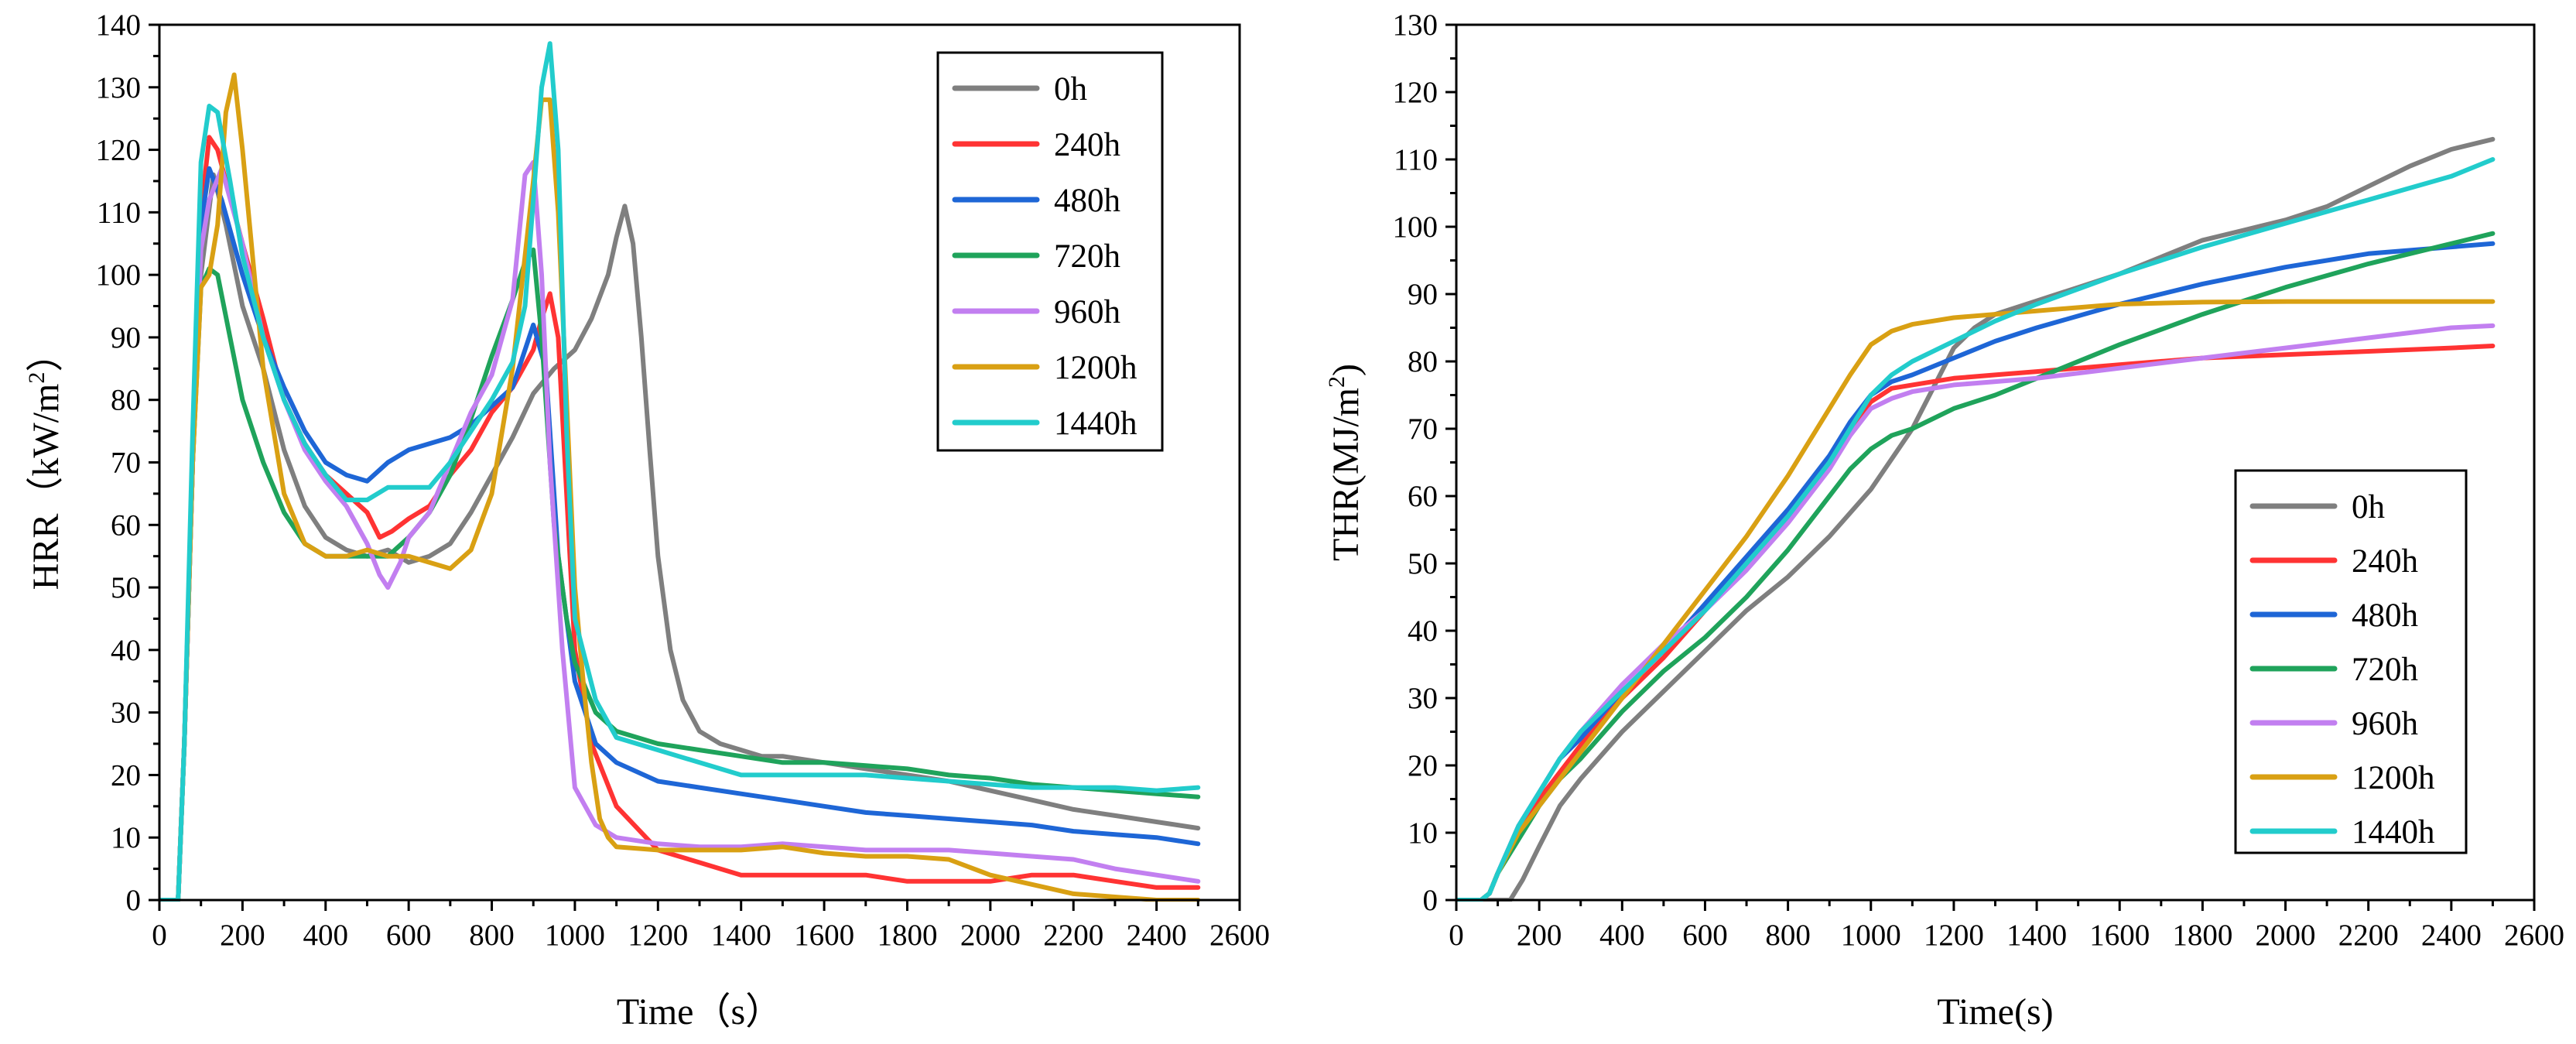 The height and width of the screenshot is (1044, 2576). Describe the element at coordinates (126, 400) in the screenshot. I see `hrr-ytick-label: 80` at that location.